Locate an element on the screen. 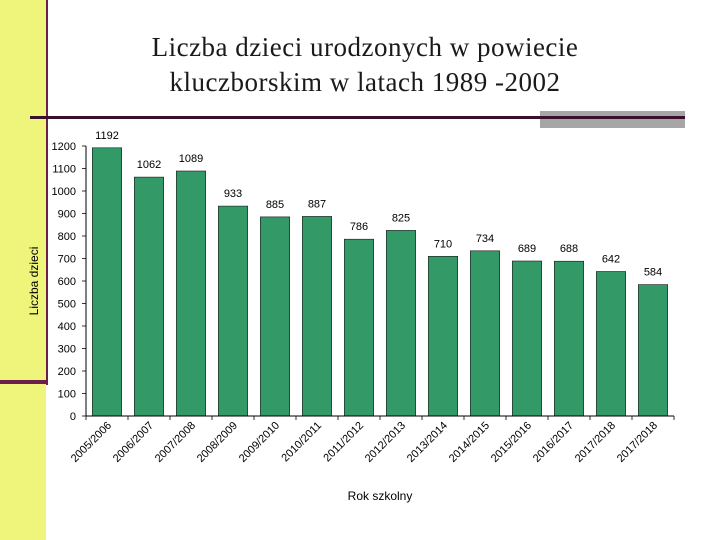 The width and height of the screenshot is (720, 540). left-rule-foot is located at coordinates (24, 382).